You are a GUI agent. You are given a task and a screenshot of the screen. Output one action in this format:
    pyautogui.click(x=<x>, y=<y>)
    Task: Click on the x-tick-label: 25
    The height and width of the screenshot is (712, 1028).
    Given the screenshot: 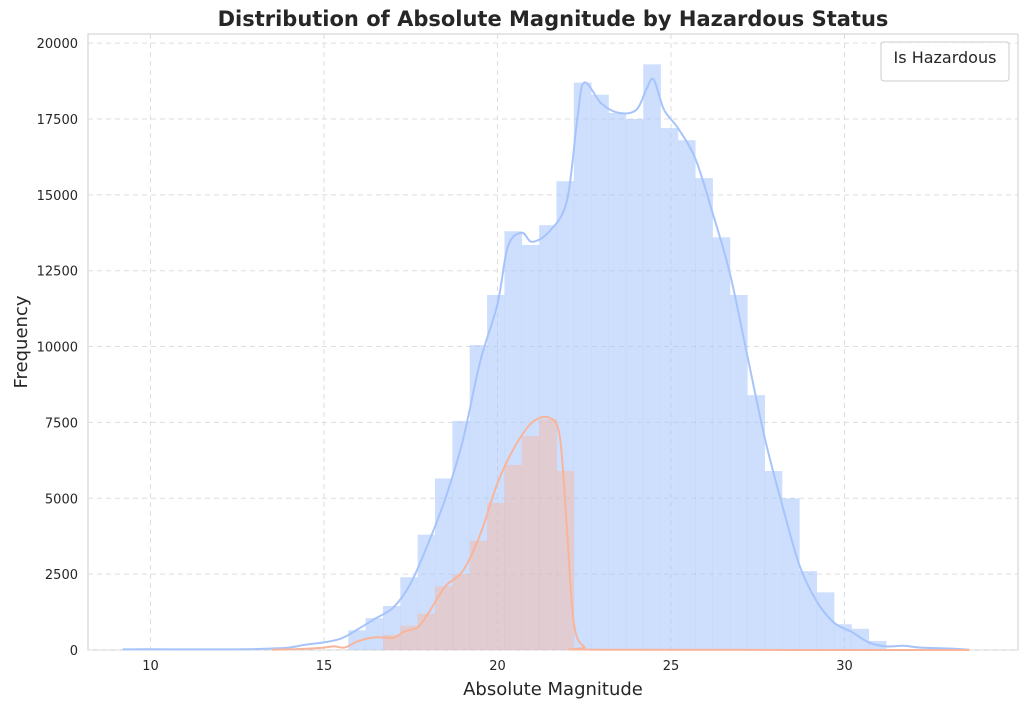 What is the action you would take?
    pyautogui.click(x=671, y=666)
    